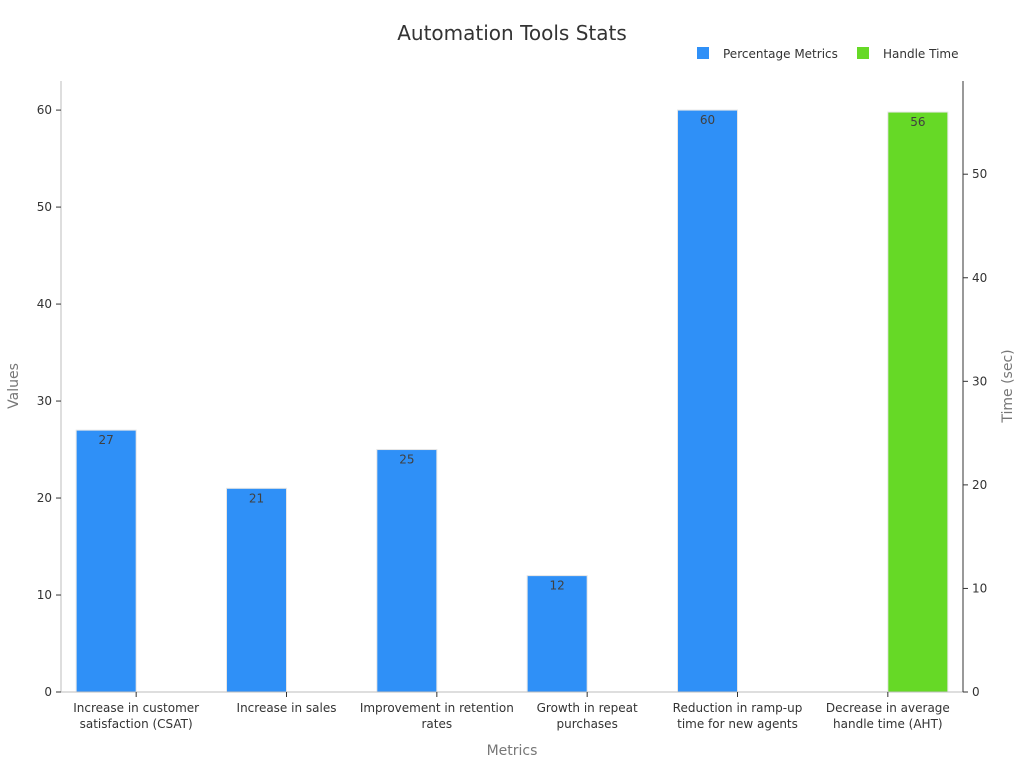 The image size is (1024, 772). What do you see at coordinates (106, 440) in the screenshot?
I see `bar-data-label: 27` at bounding box center [106, 440].